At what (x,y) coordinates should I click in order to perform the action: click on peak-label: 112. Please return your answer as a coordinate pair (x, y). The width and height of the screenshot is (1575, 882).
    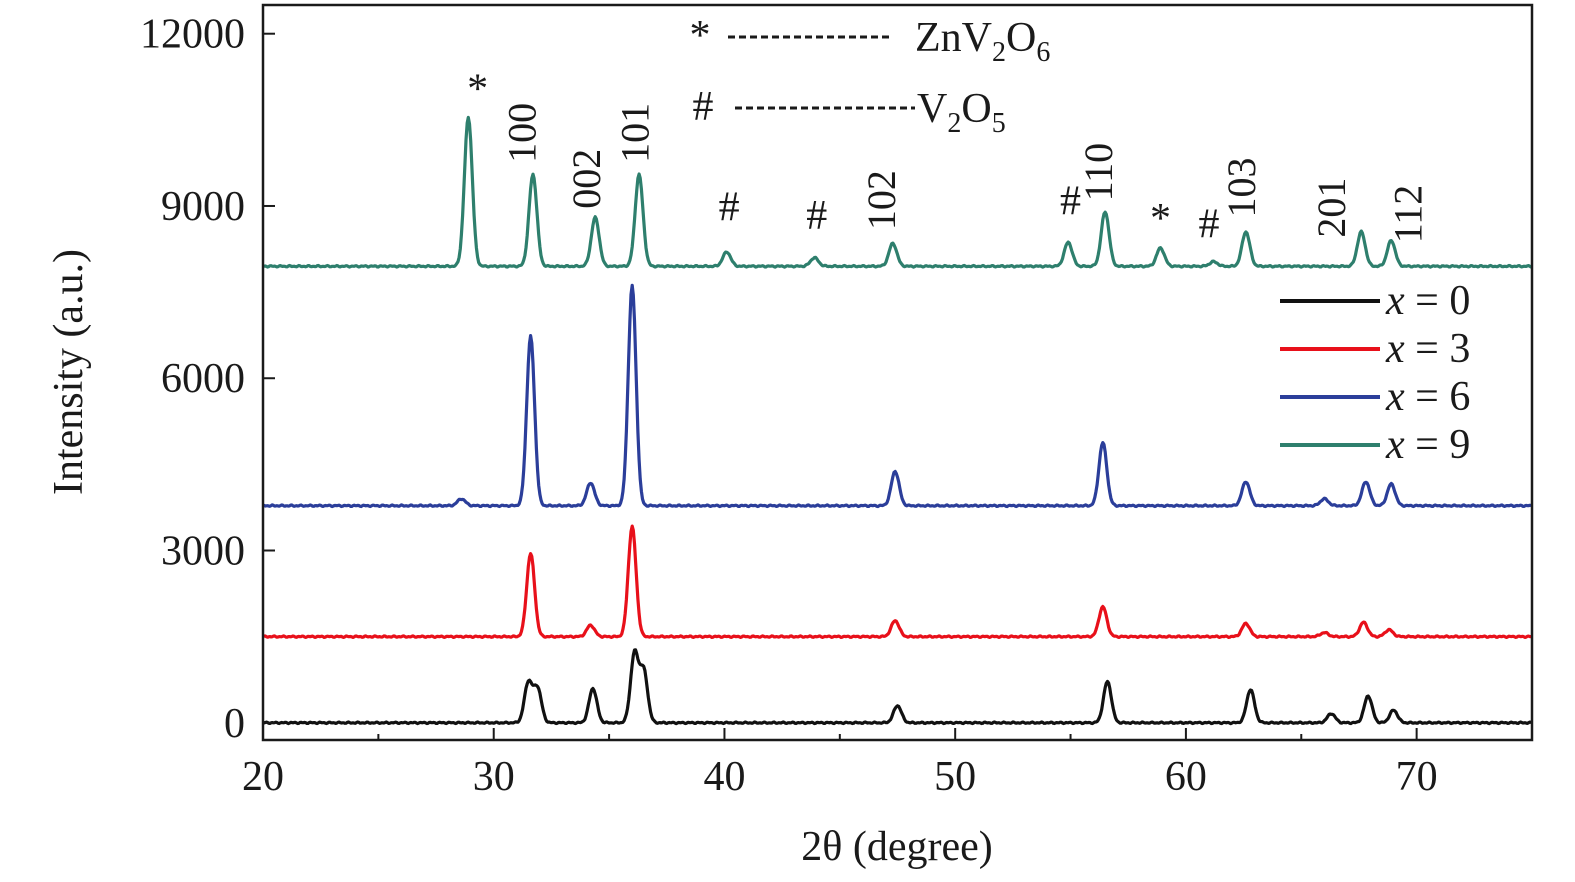
    Looking at the image, I should click on (1407, 214).